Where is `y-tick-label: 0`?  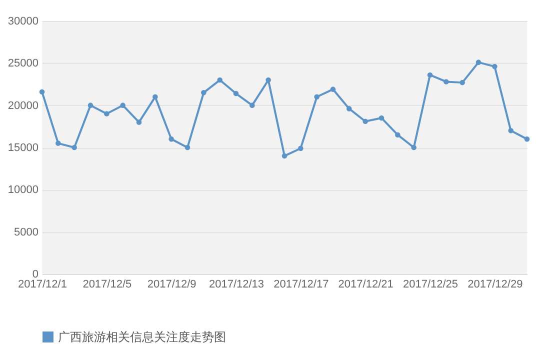
y-tick-label: 0 is located at coordinates (35, 274).